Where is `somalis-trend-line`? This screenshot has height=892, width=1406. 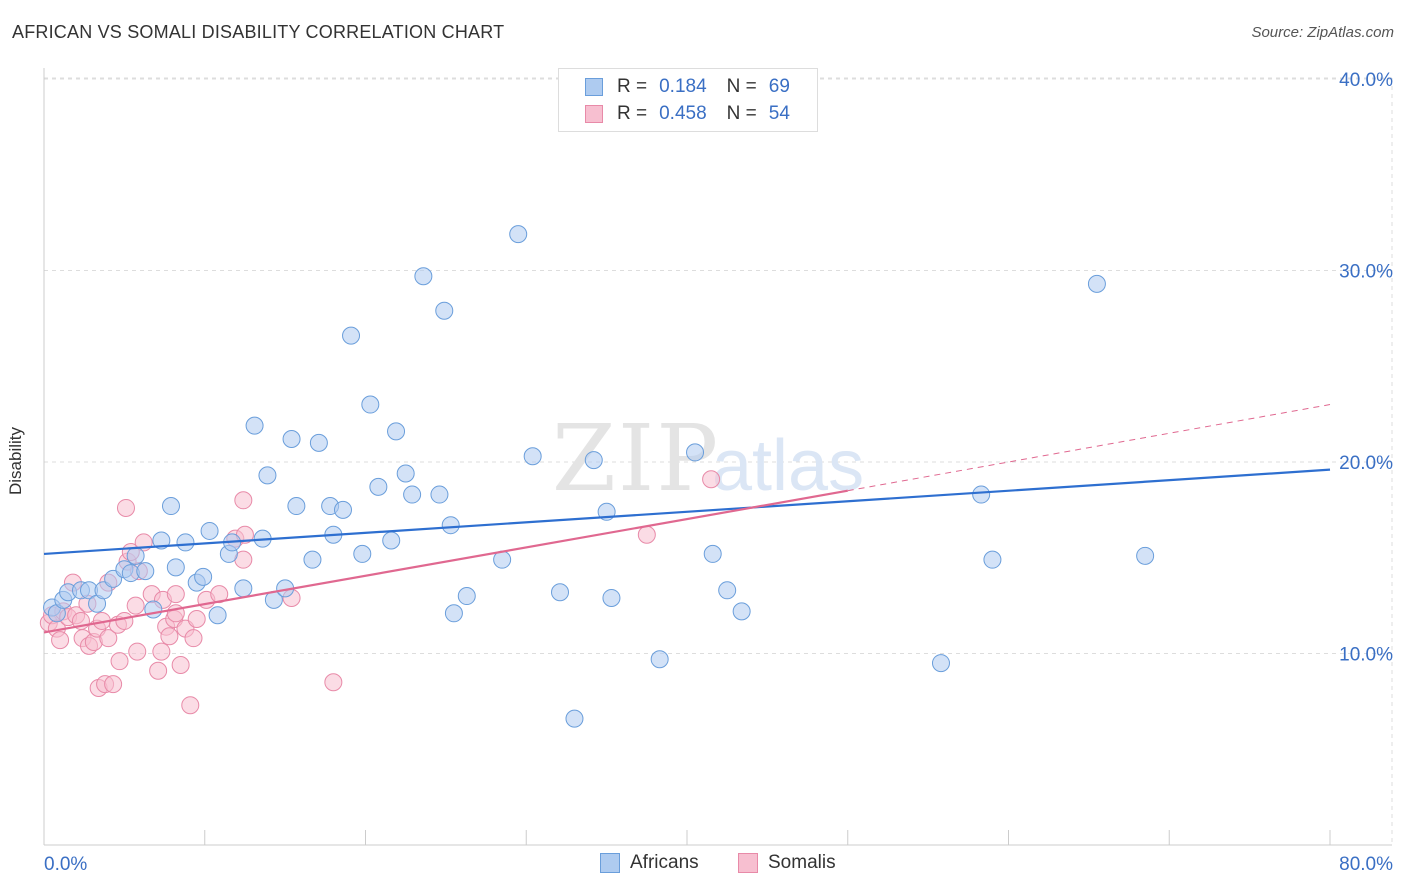
somalis-trend-line is located at coordinates (445, 561).